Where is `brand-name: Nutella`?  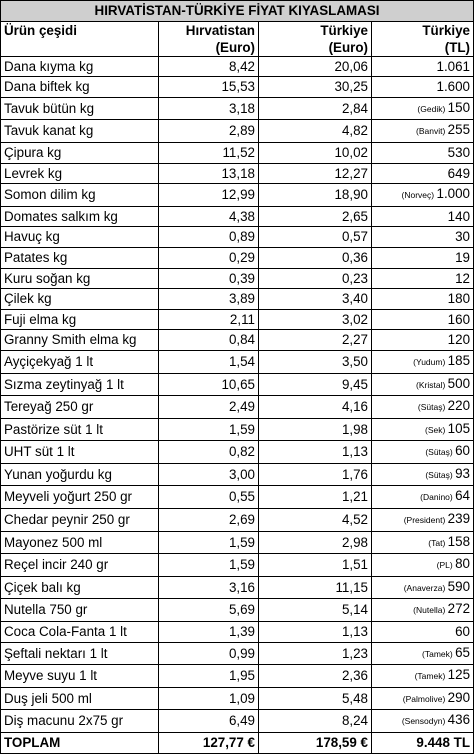 brand-name: Nutella is located at coordinates (429, 610).